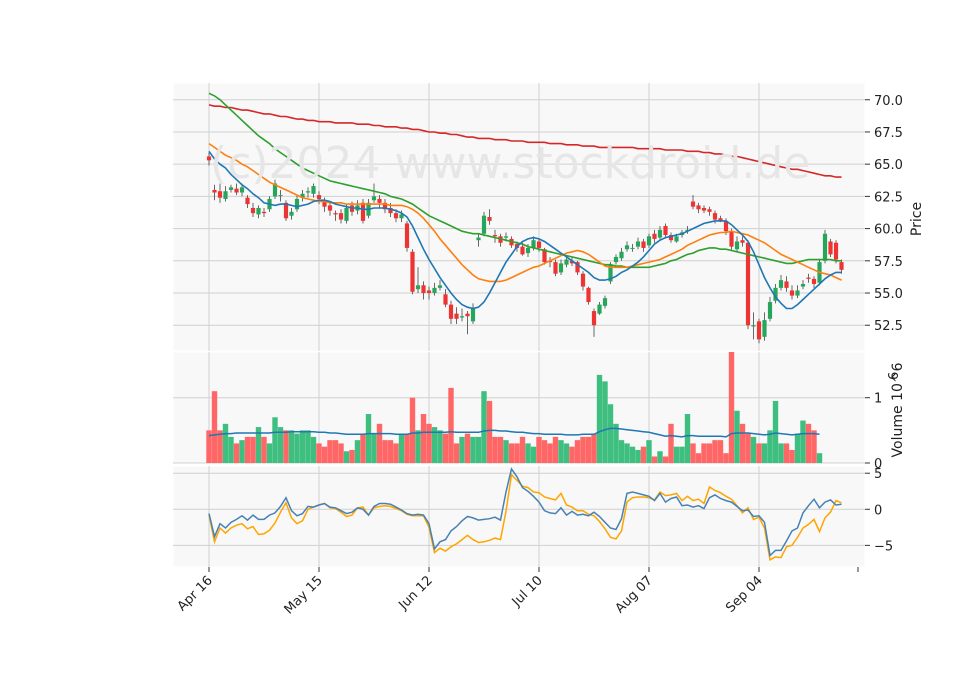 This screenshot has height=694, width=960. I want to click on sma-long2-line, so click(525, 141).